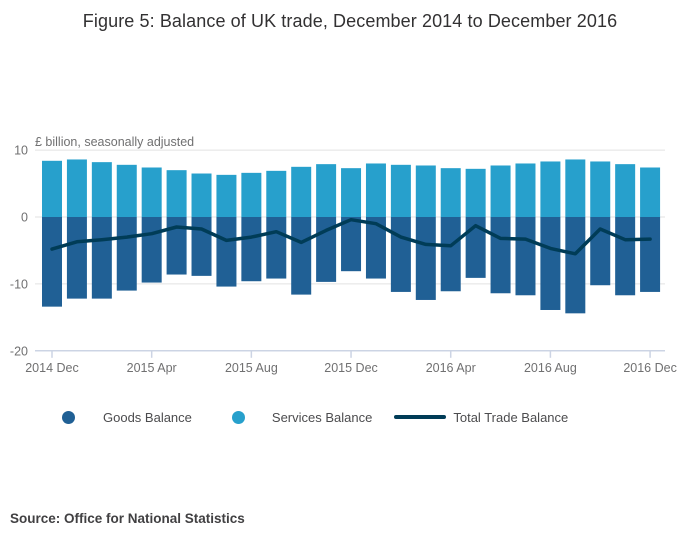  I want to click on total-trade-balance-line, so click(351, 236).